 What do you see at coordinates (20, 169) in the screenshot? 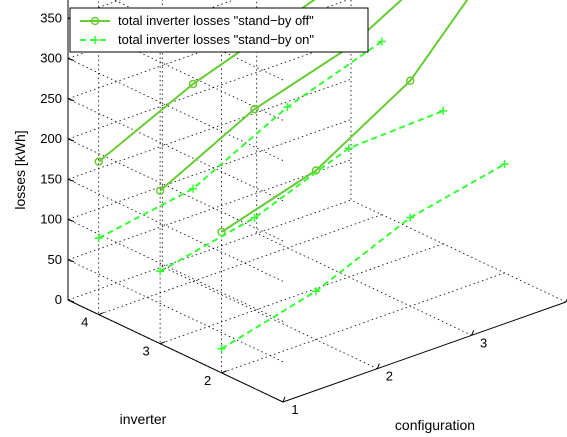
I see `z-axis-label: losses [kWh]` at bounding box center [20, 169].